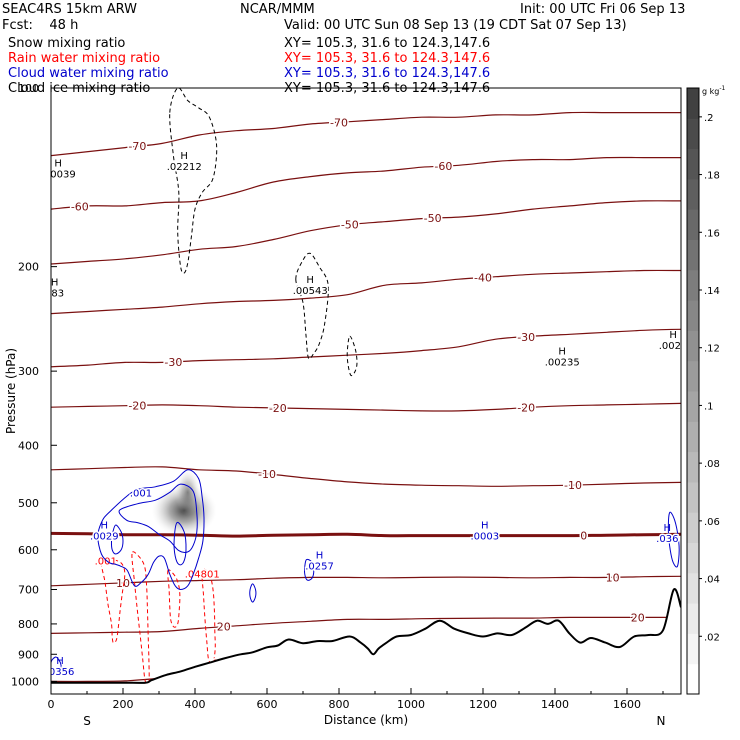 The height and width of the screenshot is (740, 740). Describe the element at coordinates (88, 73) in the screenshot. I see `field-label-cloud-water: Cloud water mixing ratio` at that location.